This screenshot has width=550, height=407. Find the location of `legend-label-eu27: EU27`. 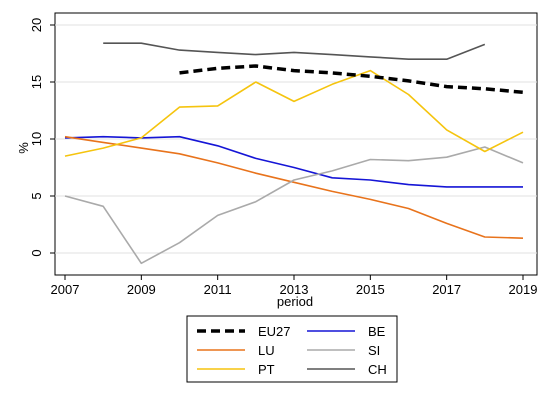

legend-label-eu27: EU27 is located at coordinates (274, 331).